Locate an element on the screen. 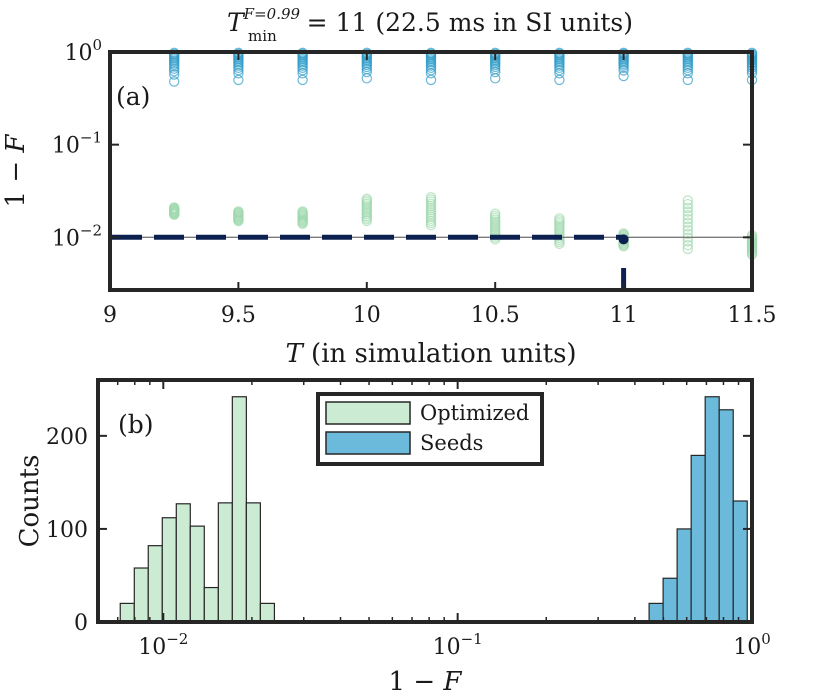 The width and height of the screenshot is (830, 697). x-tick-label-a: 11 is located at coordinates (624, 315).